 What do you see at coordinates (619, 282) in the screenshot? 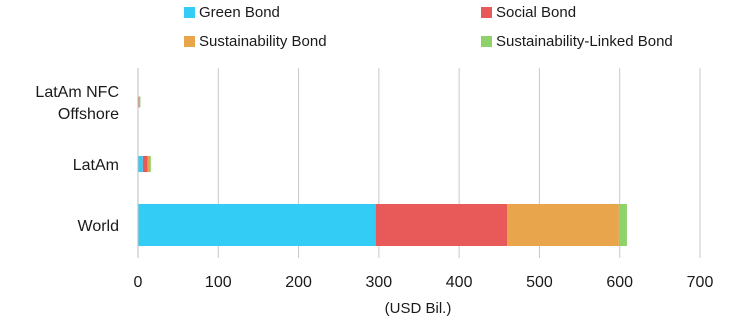
I see `x-tick-label-6: 600` at bounding box center [619, 282].